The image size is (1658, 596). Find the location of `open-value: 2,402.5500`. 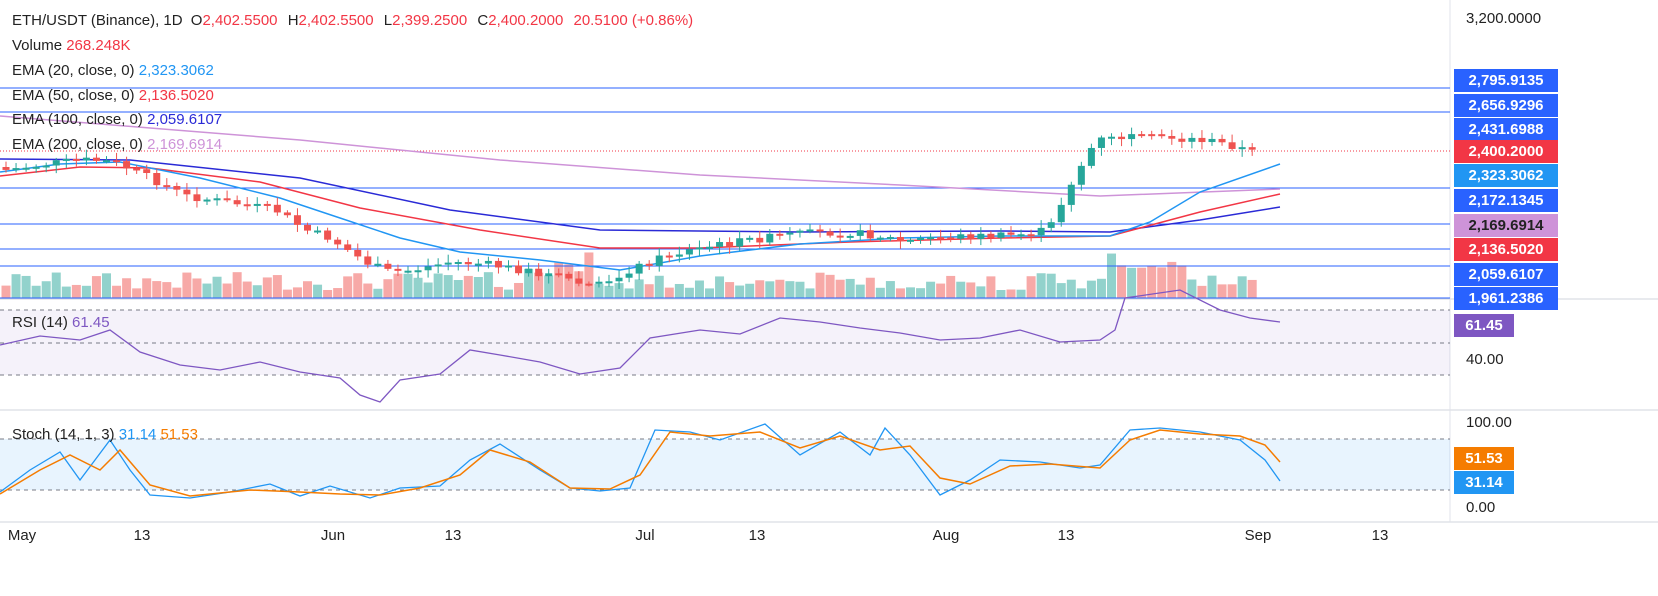

open-value: 2,402.5500 is located at coordinates (240, 20).